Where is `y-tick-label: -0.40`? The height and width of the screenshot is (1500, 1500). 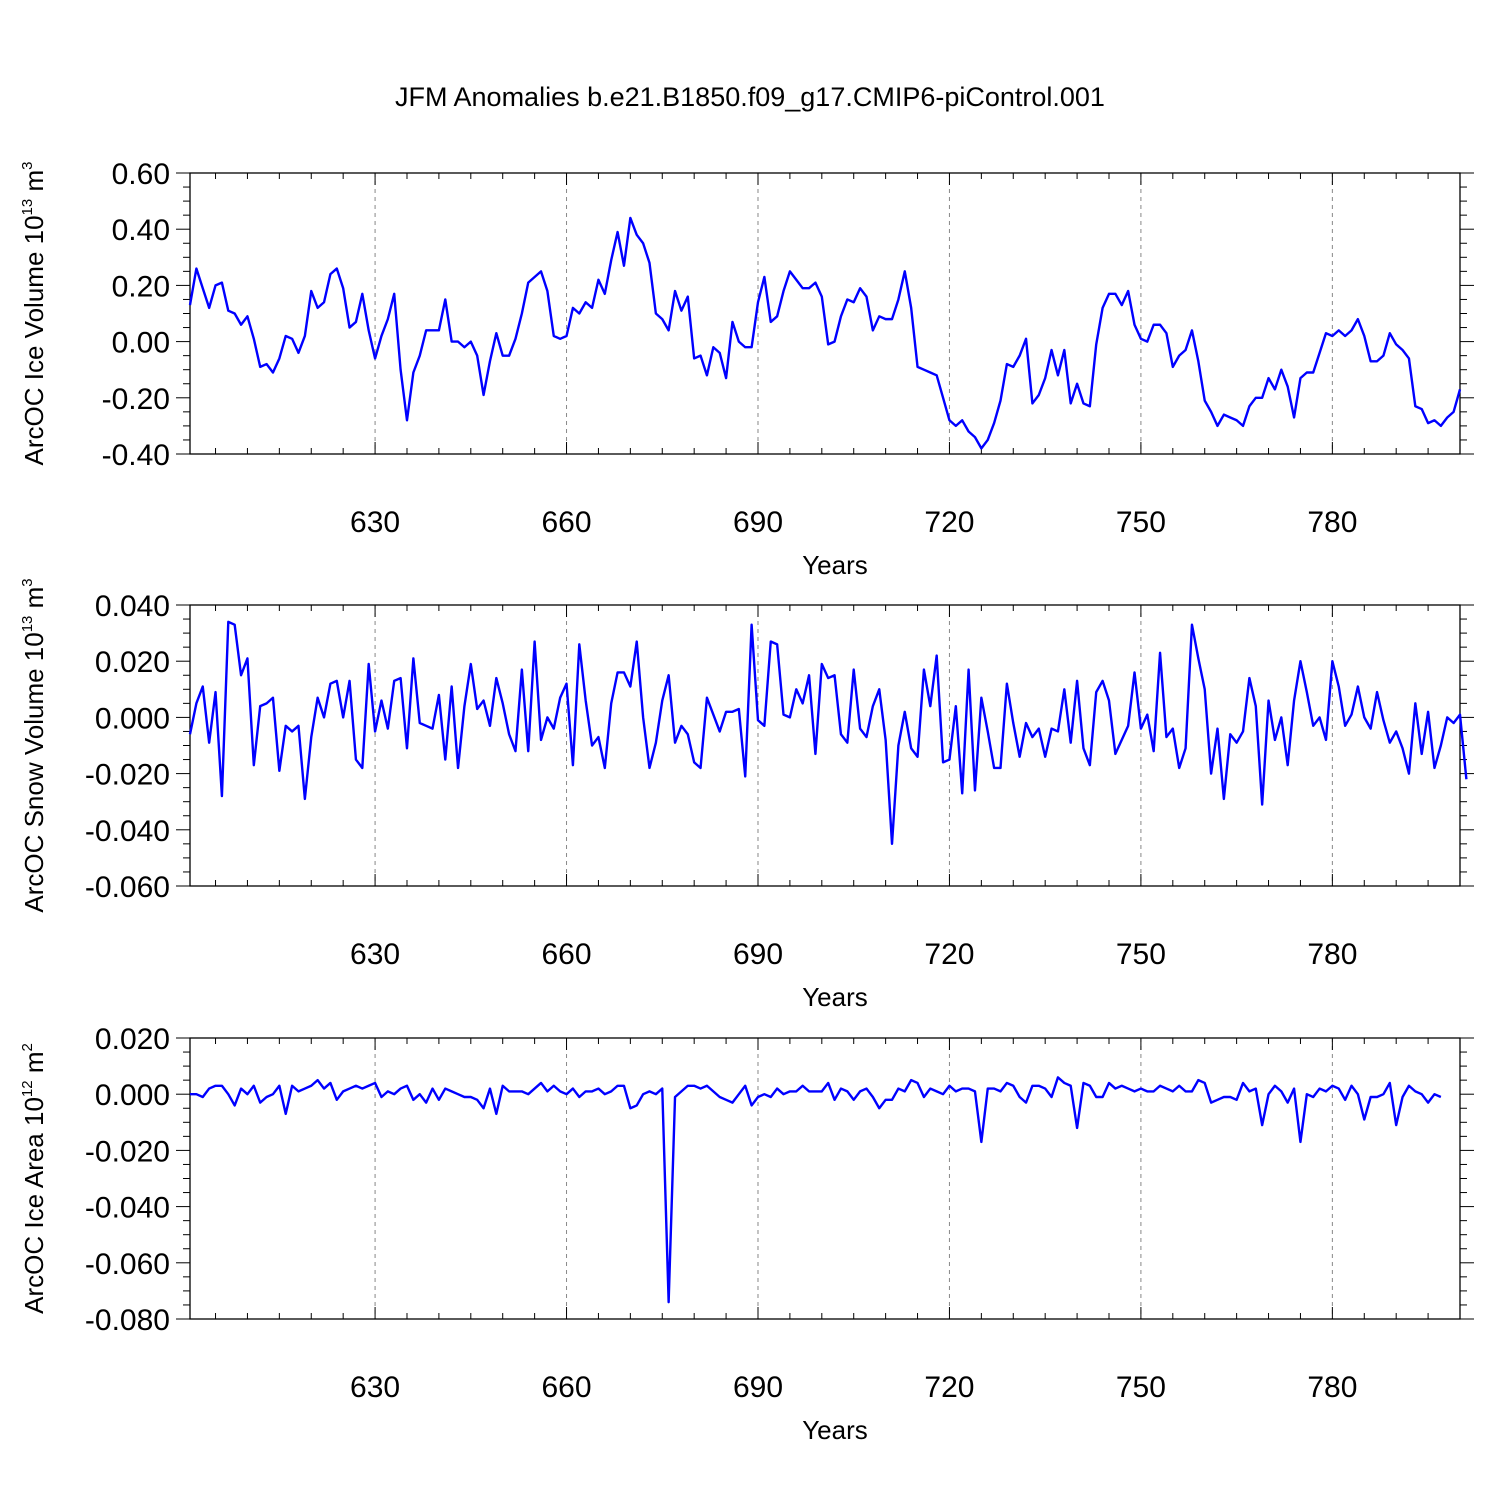 y-tick-label: -0.40 is located at coordinates (136, 455).